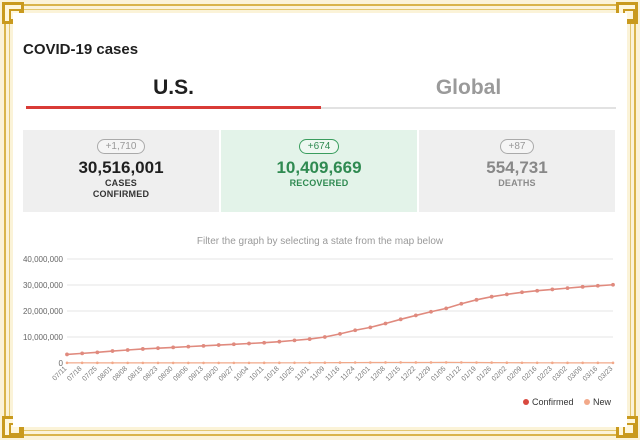 This screenshot has height=440, width=640. I want to click on x-tick-label: 09/13, so click(196, 373).